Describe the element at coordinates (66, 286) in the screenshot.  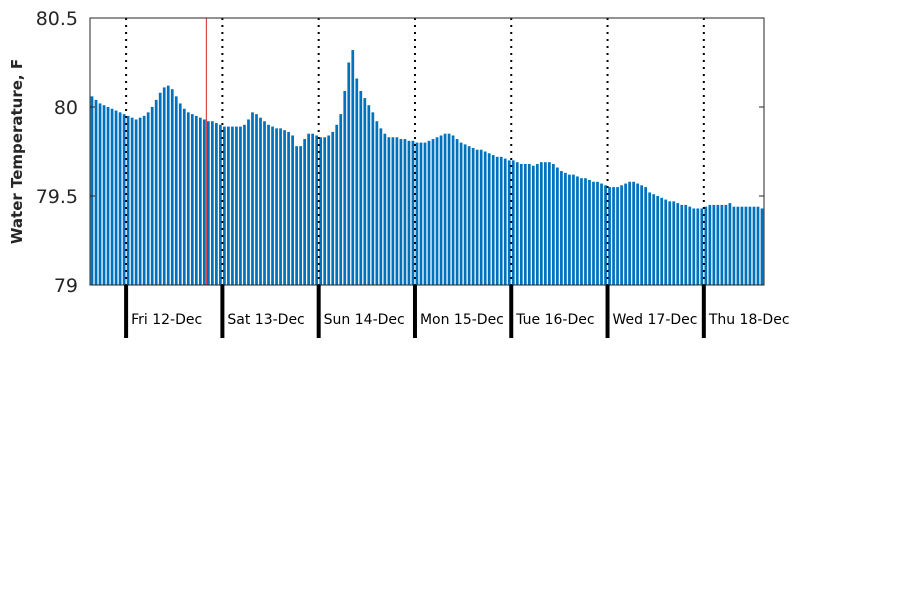
I see `y-tick-label: 79` at that location.